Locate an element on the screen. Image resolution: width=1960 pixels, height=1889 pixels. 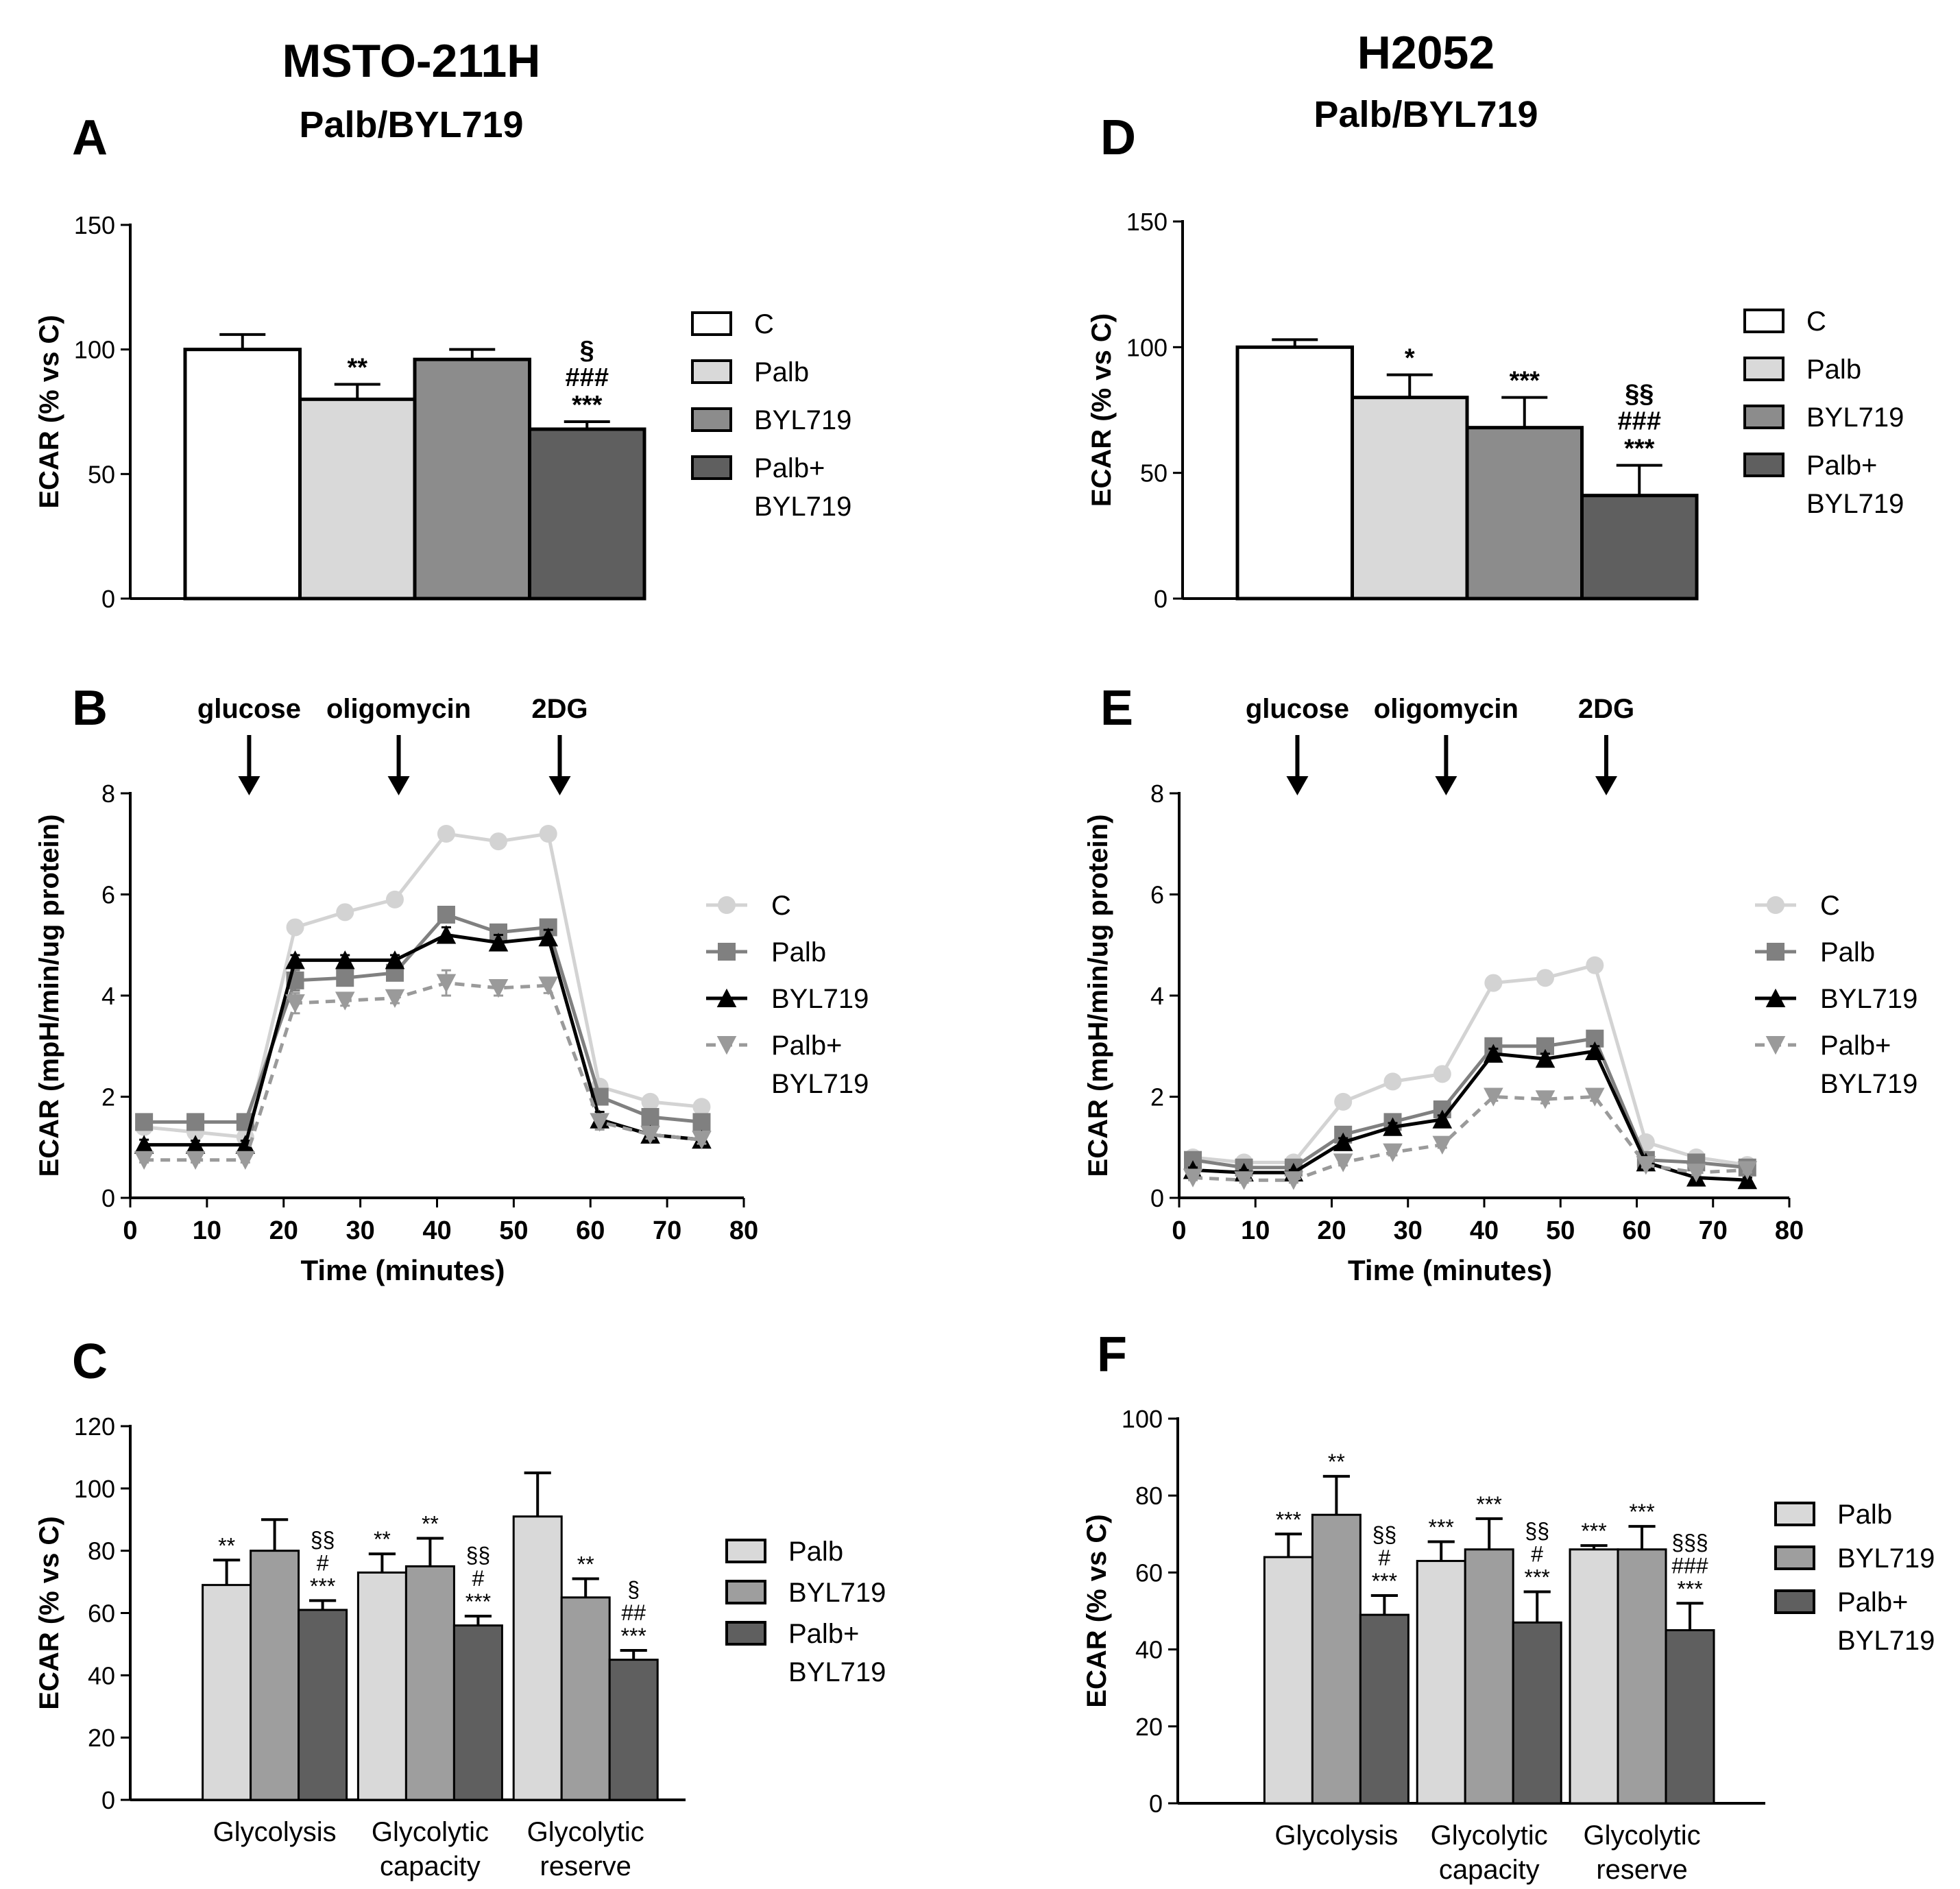
significance-label: * is located at coordinates (1410, 358).